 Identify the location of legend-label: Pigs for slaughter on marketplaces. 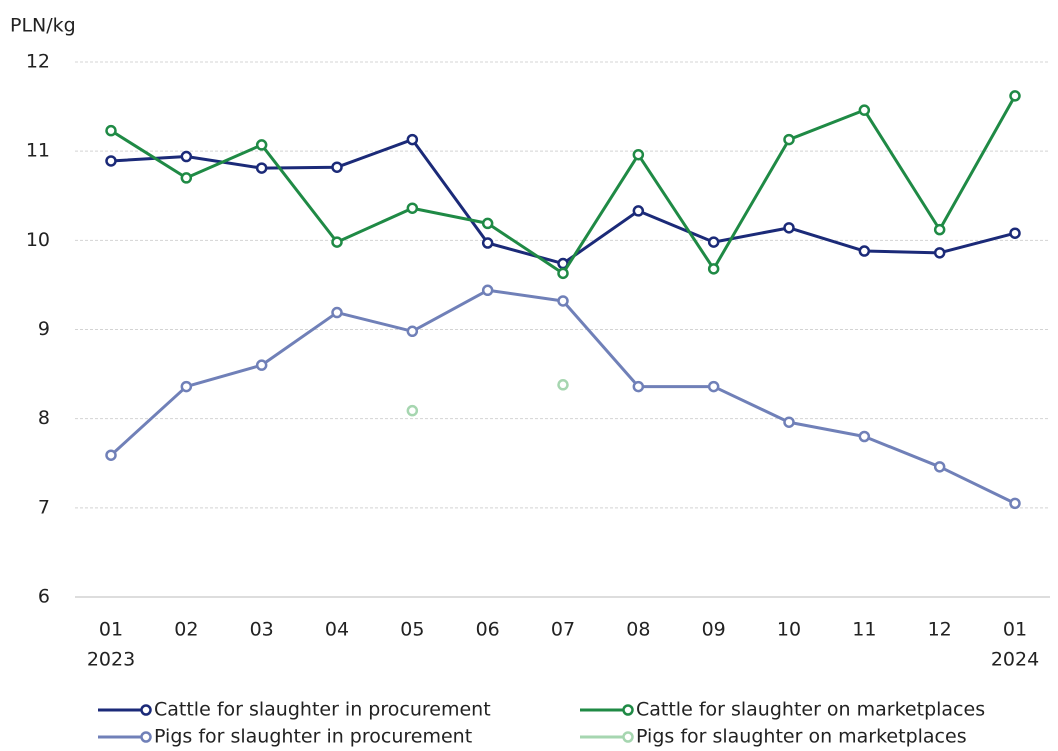
(801, 737).